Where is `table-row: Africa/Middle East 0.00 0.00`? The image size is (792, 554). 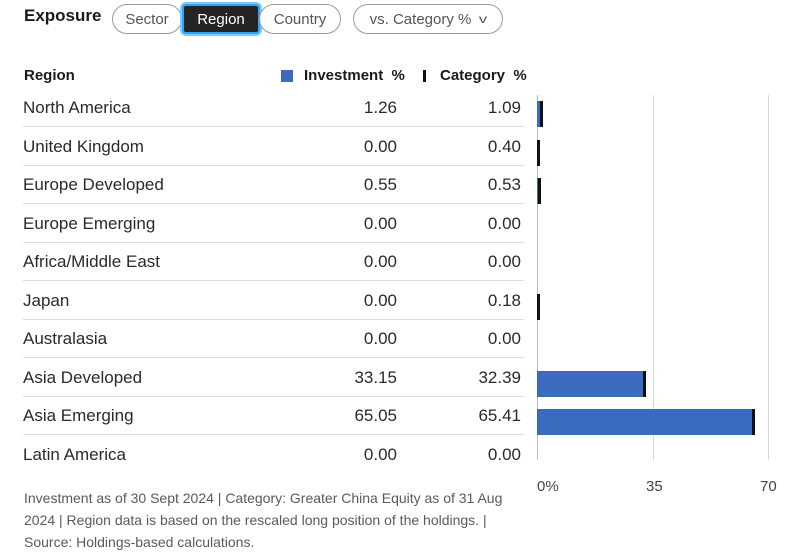
table-row: Africa/Middle East 0.00 0.00 is located at coordinates (273, 262).